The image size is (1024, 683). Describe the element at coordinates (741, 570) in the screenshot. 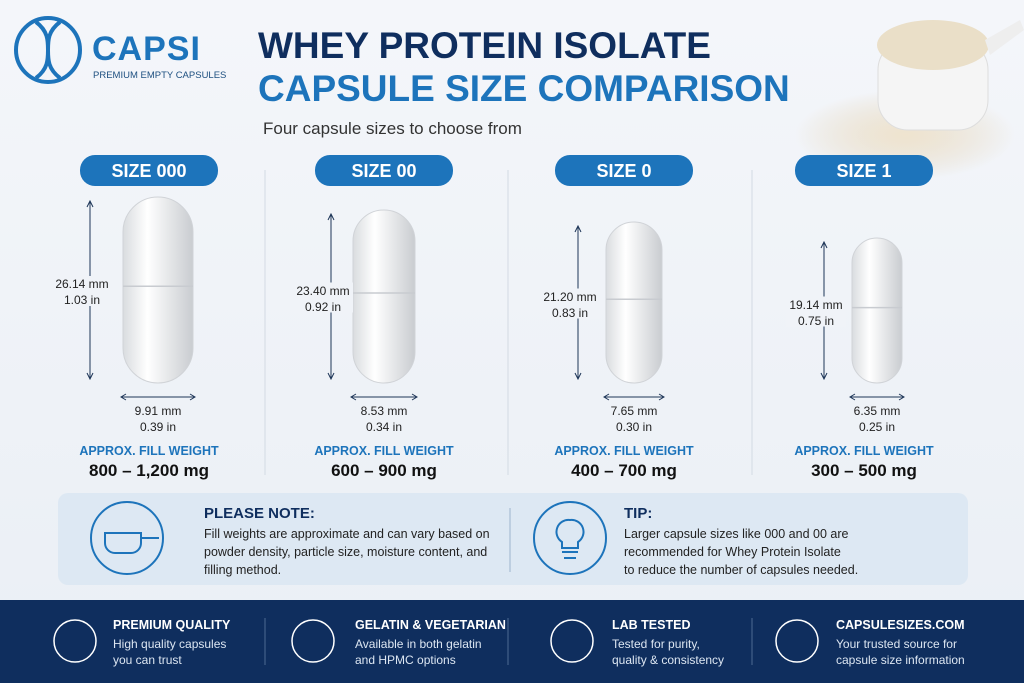

I see `note-text: to reduce the number of capsules needed.` at that location.